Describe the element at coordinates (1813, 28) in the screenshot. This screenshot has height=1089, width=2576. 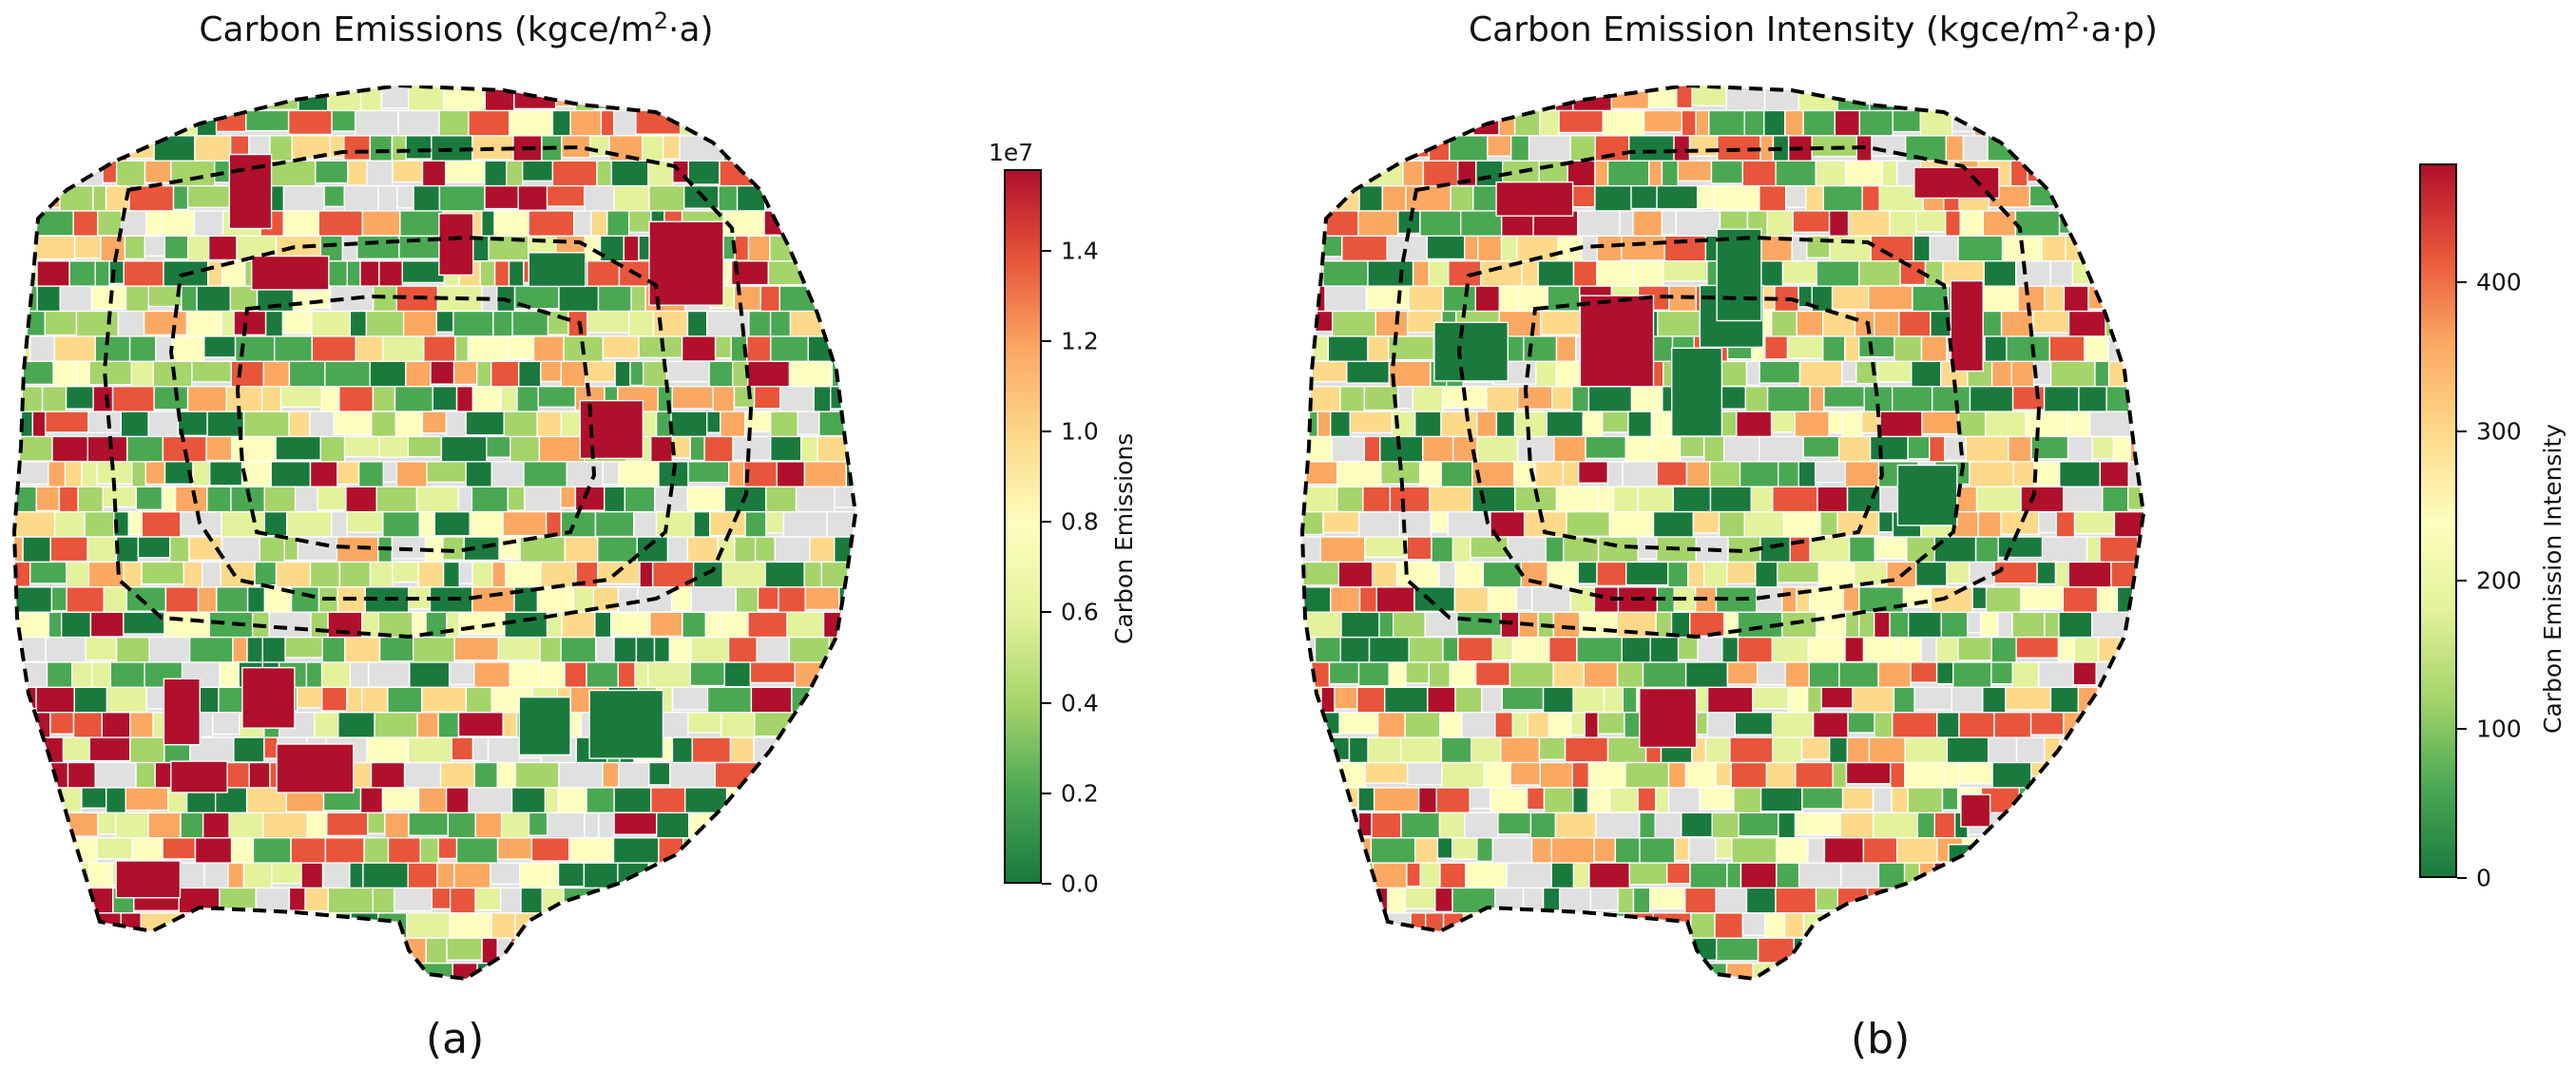
I see `panel-title: Carbon Emission Intensity (kgce/m2·a·p)` at that location.